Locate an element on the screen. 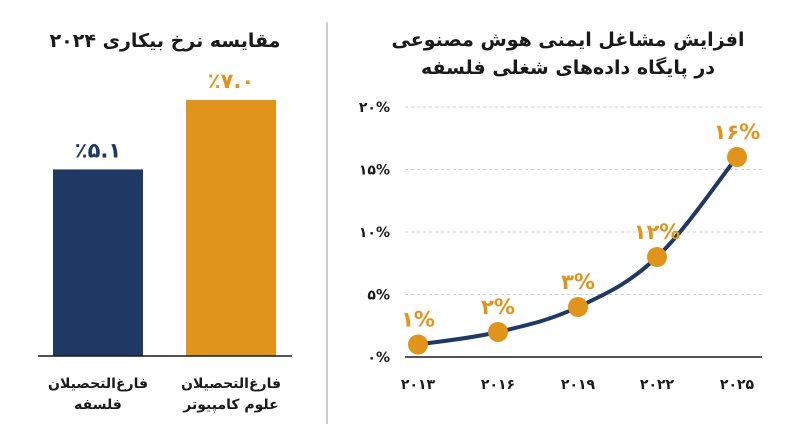  bar-category-label-1-line-2: علوم کامپیوتر is located at coordinates (230, 405).